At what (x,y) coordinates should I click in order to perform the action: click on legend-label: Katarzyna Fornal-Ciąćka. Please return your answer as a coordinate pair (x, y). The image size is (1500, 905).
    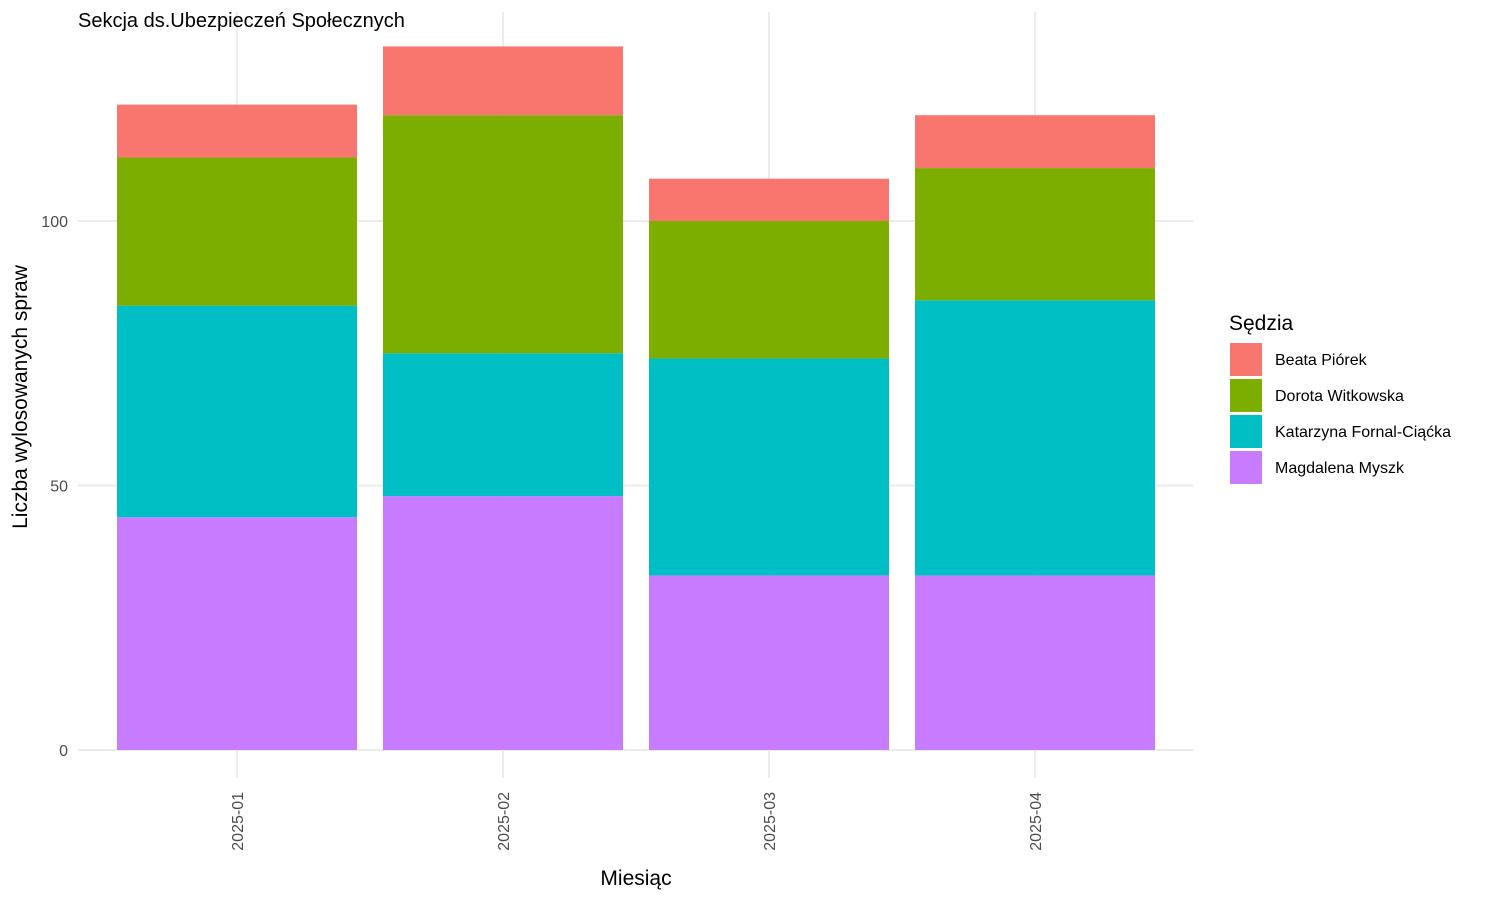
    Looking at the image, I should click on (1363, 432).